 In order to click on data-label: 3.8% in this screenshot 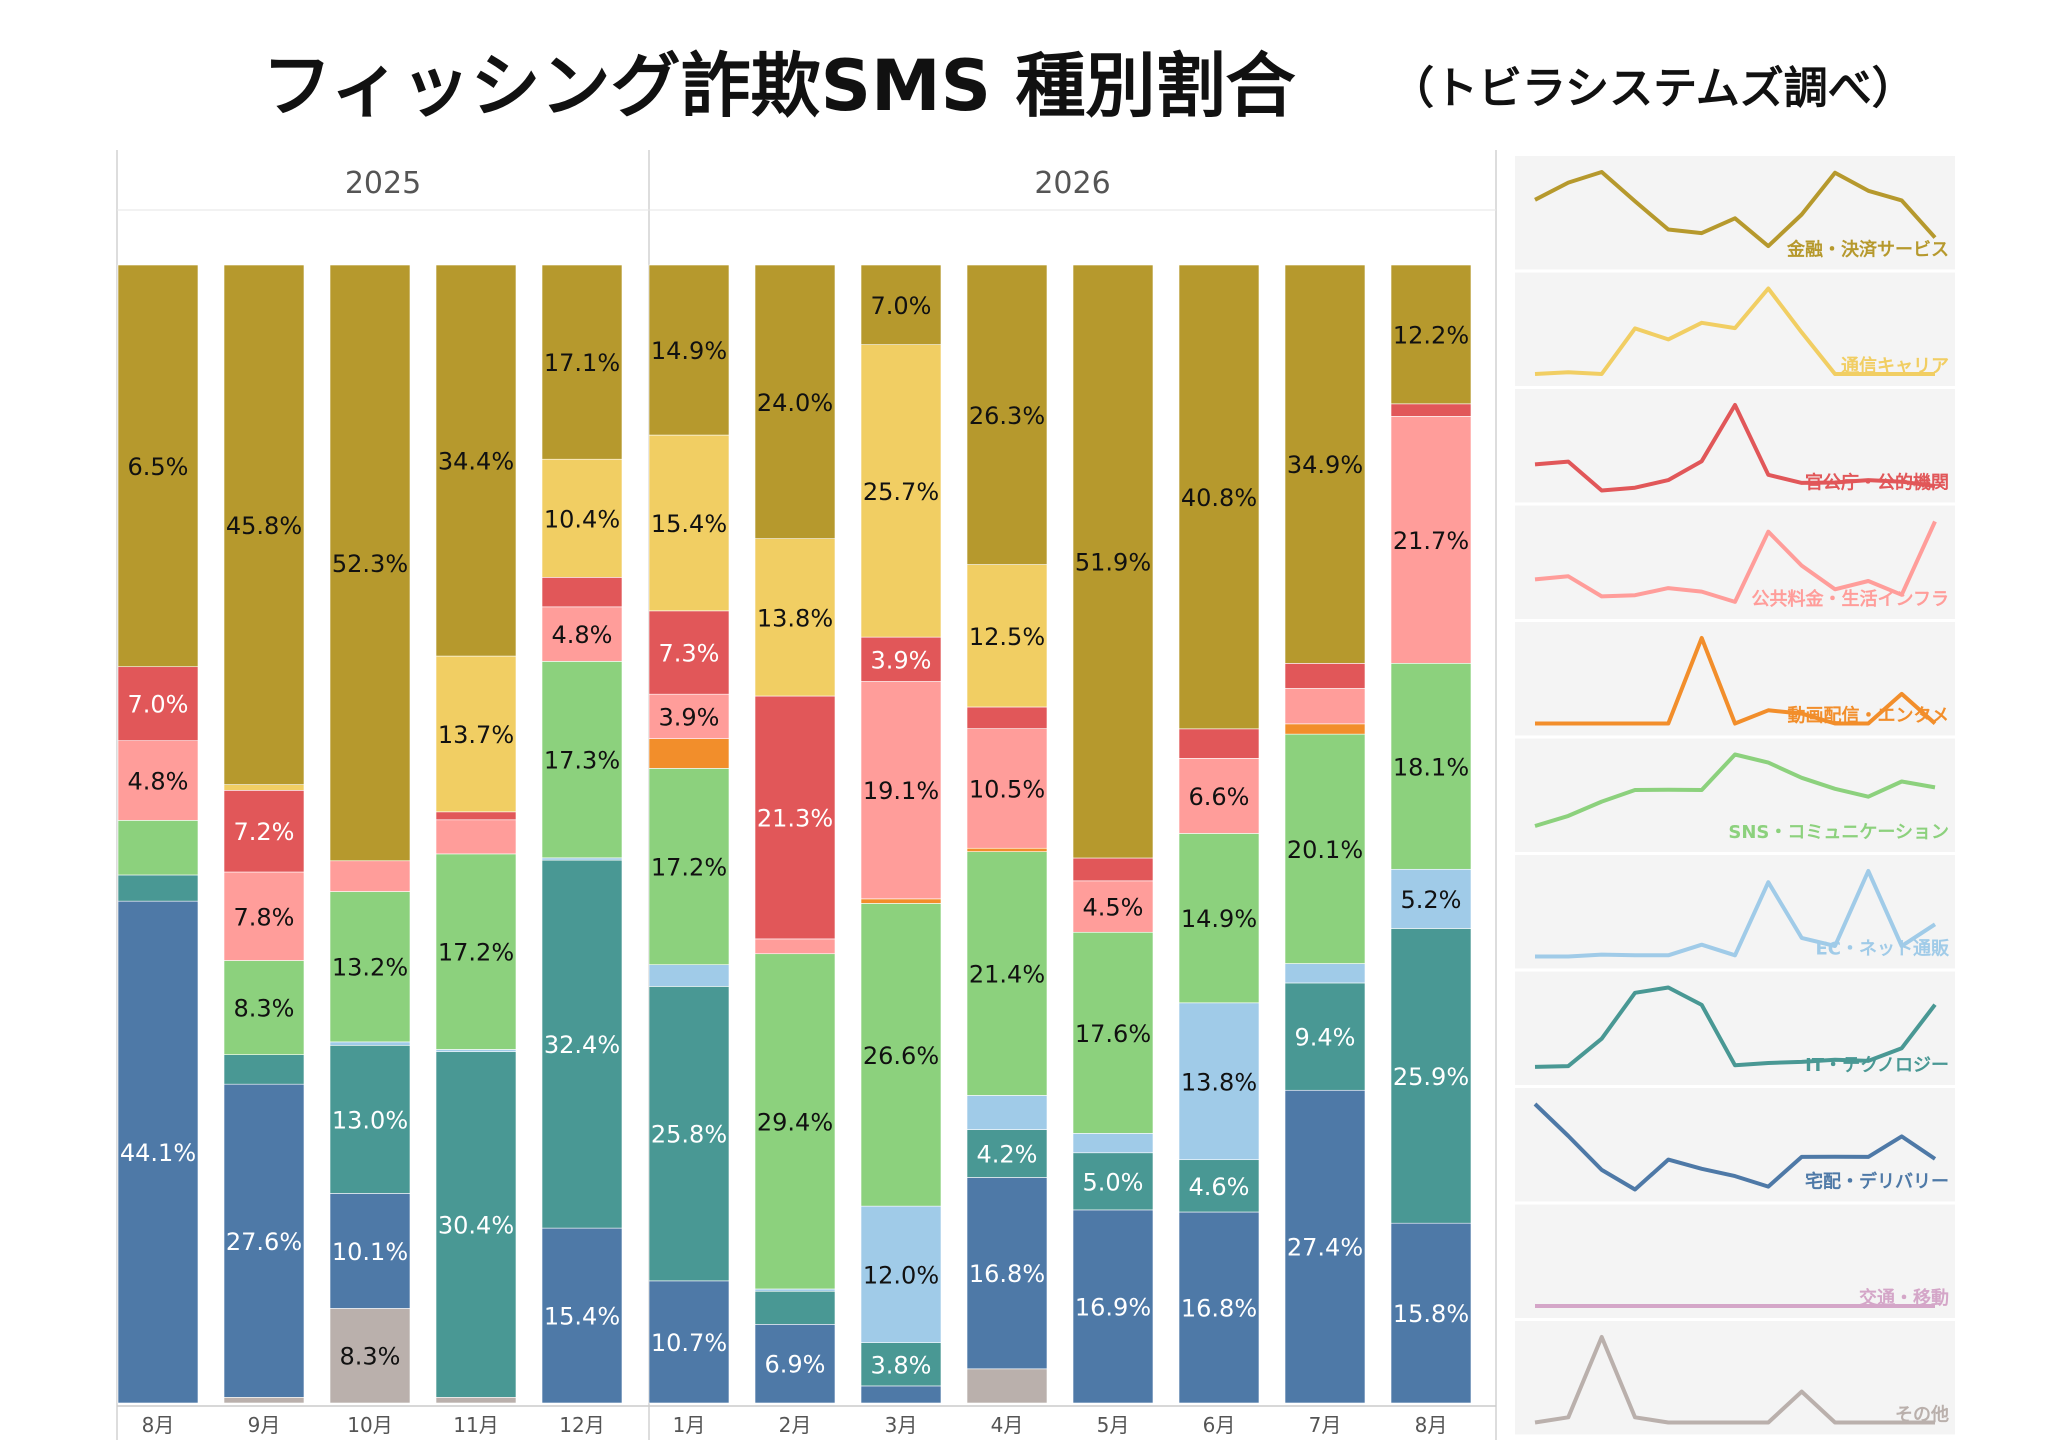, I will do `click(901, 1365)`.